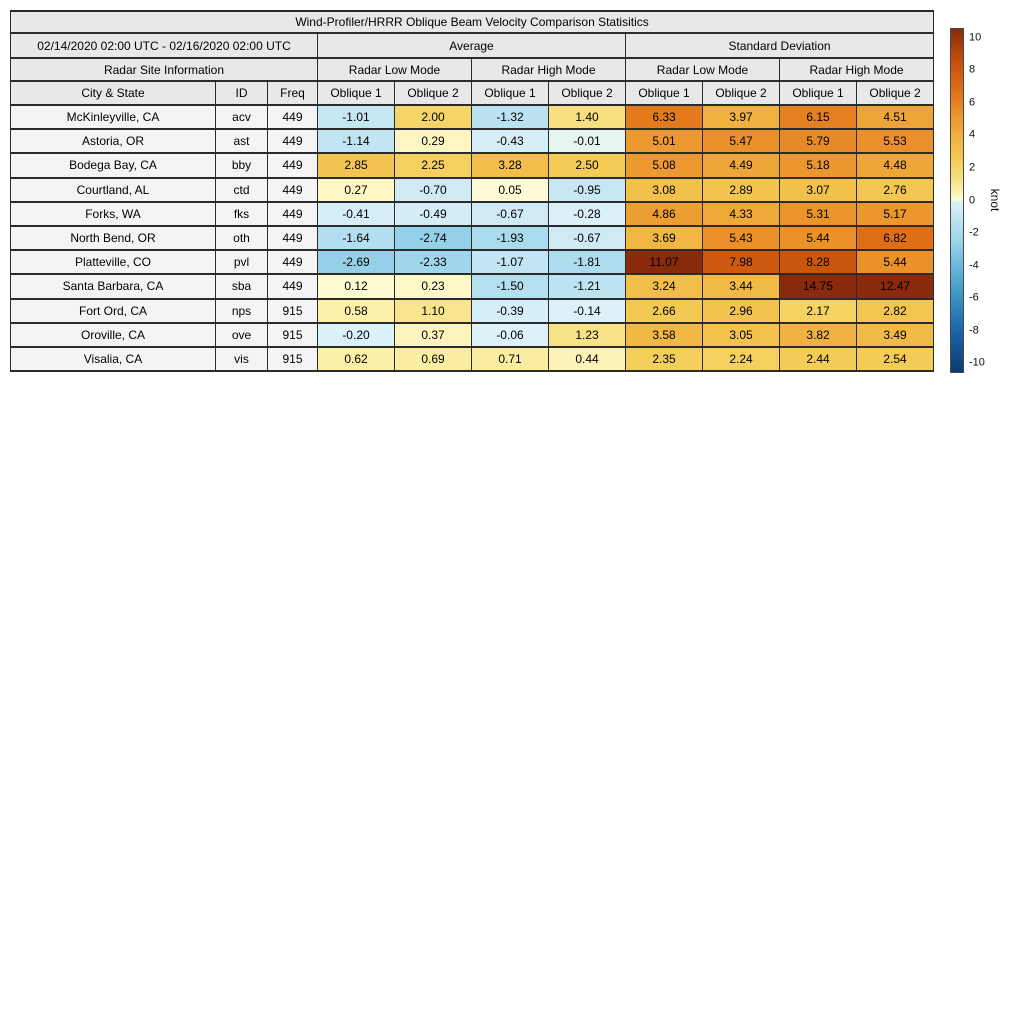  What do you see at coordinates (356, 117) in the screenshot?
I see `value-cell: -1.01` at bounding box center [356, 117].